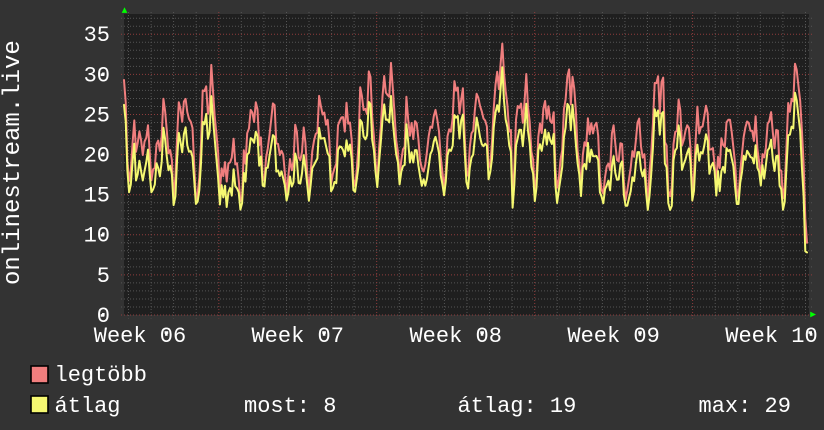 The width and height of the screenshot is (824, 430). I want to click on svg-text: 30, so click(97, 75).